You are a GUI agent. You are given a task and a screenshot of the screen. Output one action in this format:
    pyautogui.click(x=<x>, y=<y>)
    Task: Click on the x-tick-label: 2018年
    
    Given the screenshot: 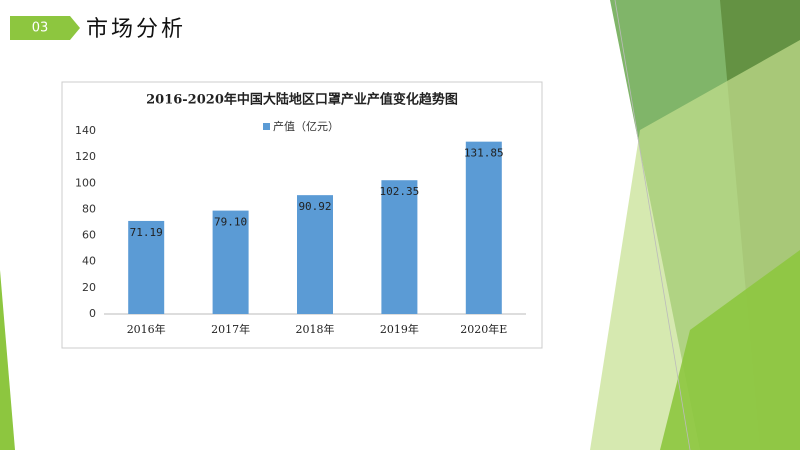 What is the action you would take?
    pyautogui.click(x=315, y=329)
    